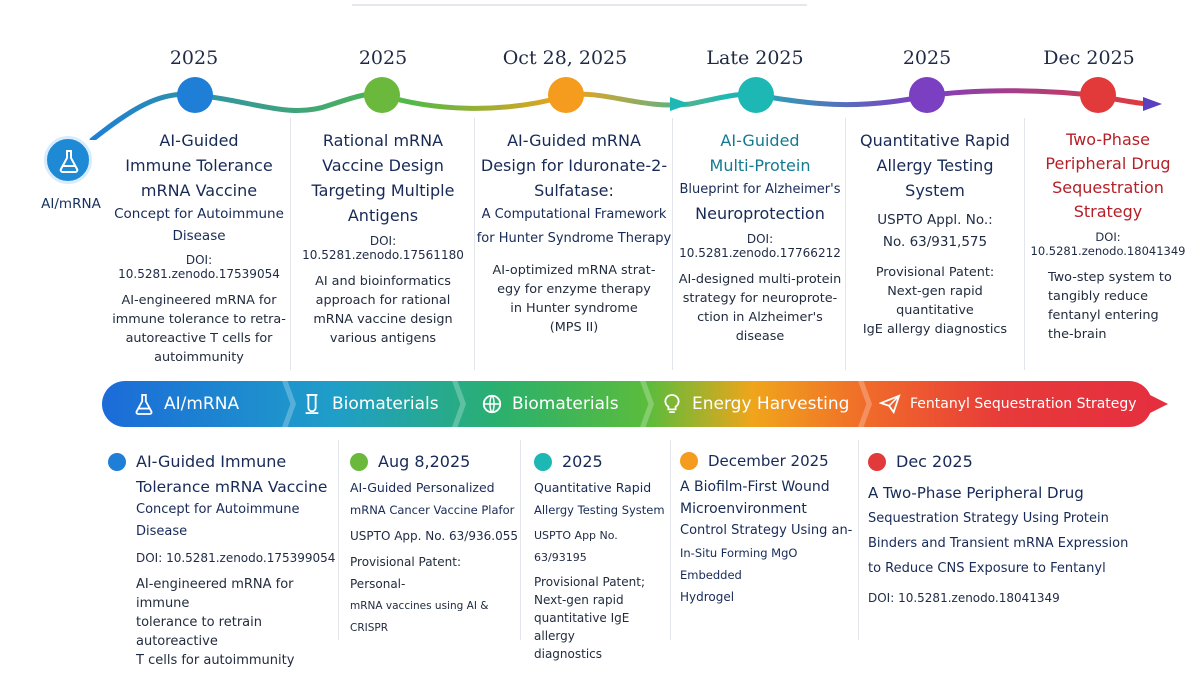 Image resolution: width=1200 pixels, height=695 pixels. Describe the element at coordinates (369, 404) in the screenshot. I see `band-segment-biomaterials-1: Biomaterials` at that location.